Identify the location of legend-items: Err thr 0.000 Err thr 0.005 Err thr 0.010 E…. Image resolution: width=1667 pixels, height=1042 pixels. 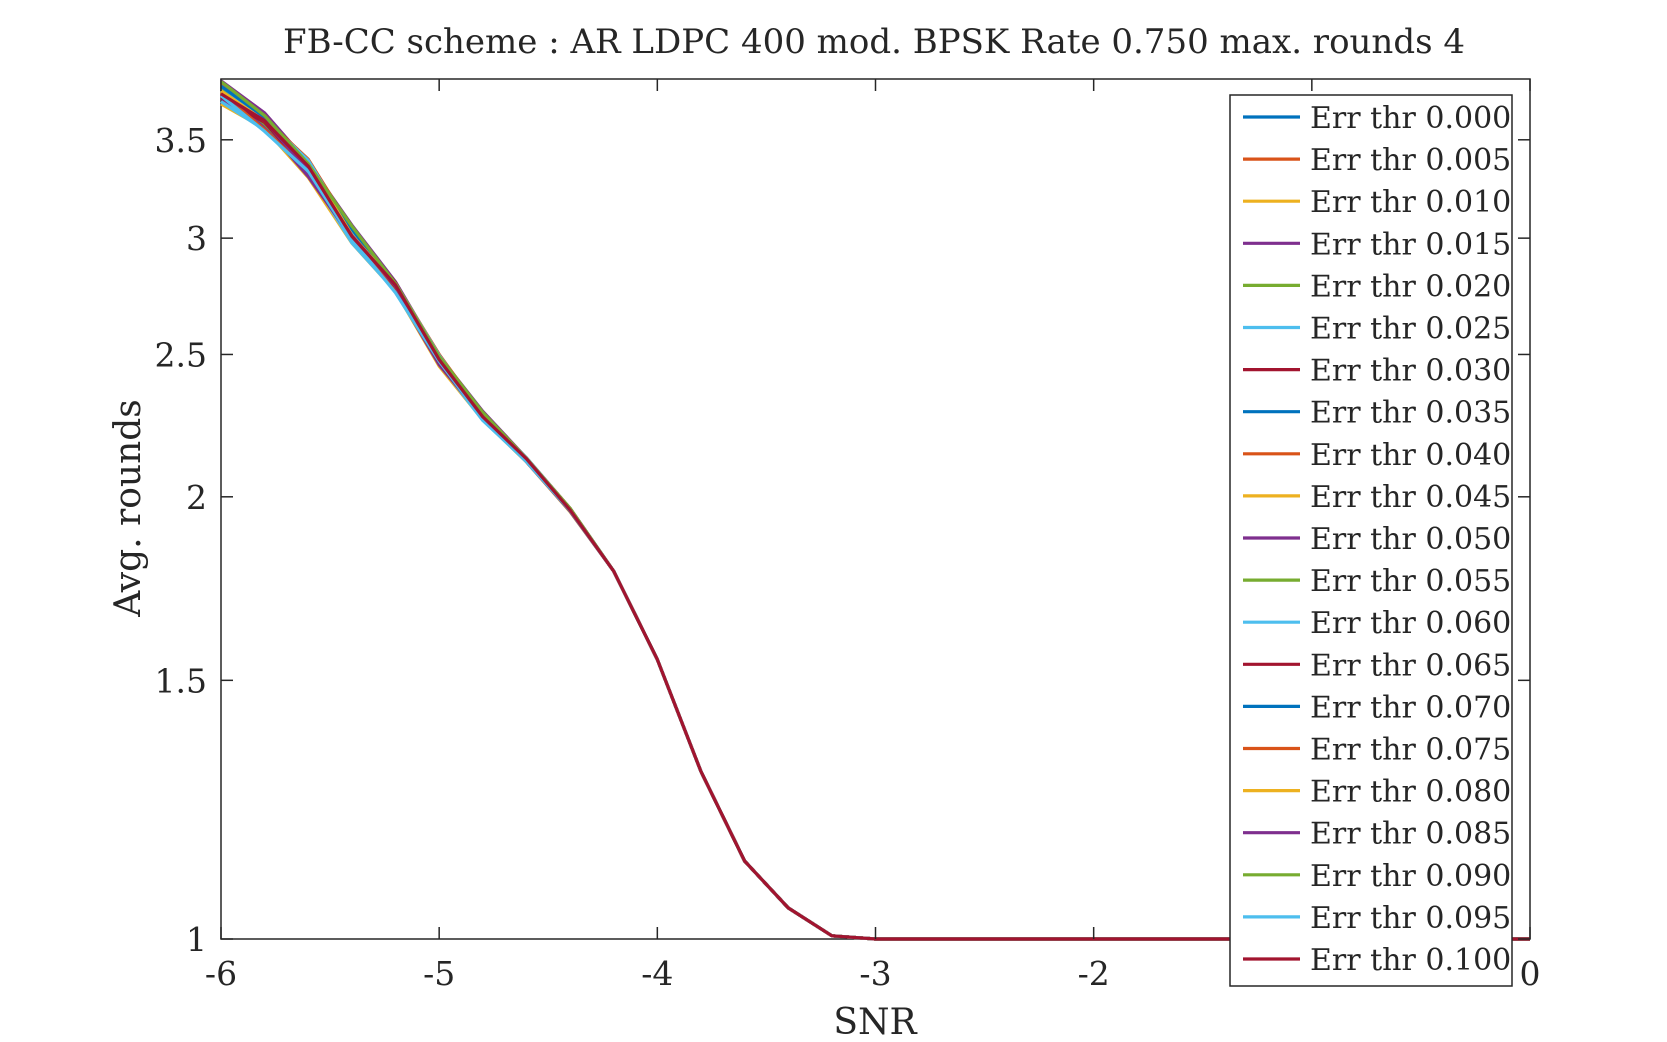
(1377, 539).